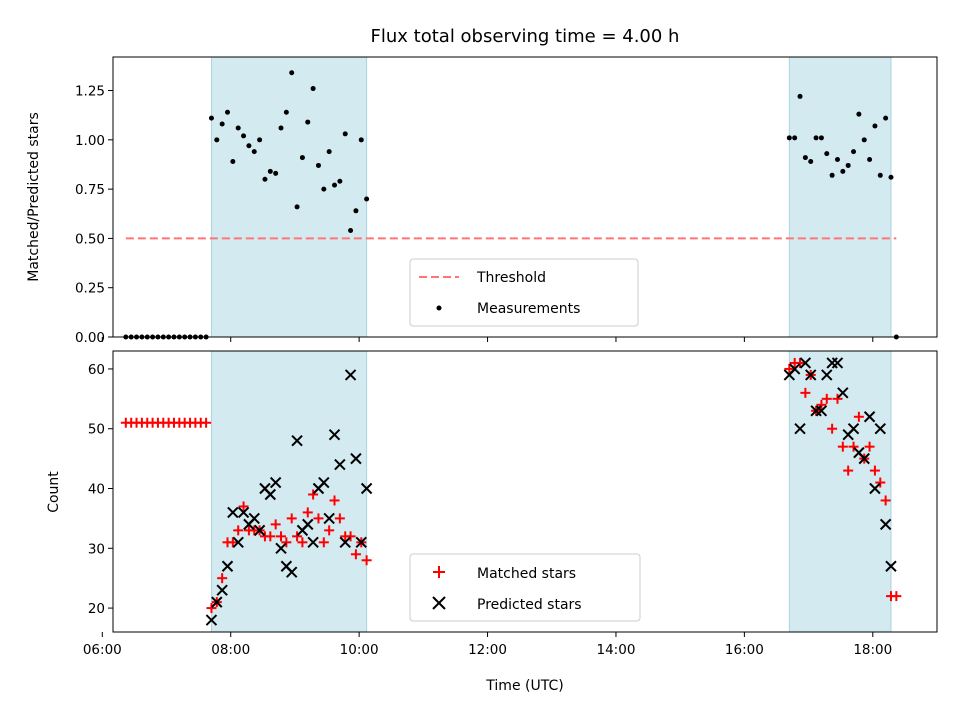 This screenshot has width=960, height=720. I want to click on bottom-y-tick-label: 40, so click(96, 490).